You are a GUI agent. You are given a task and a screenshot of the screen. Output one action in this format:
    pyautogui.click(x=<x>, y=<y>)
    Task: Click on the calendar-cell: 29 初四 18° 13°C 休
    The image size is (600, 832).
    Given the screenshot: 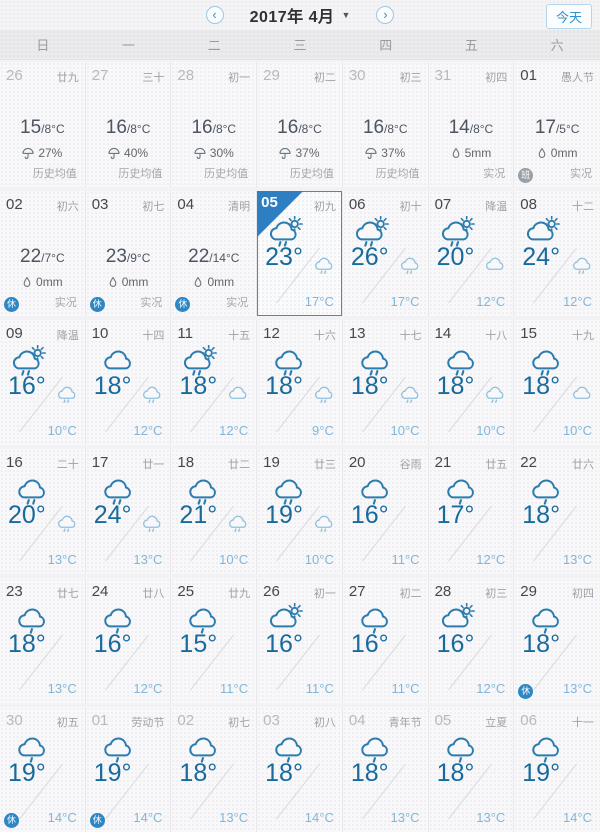 What is the action you would take?
    pyautogui.click(x=557, y=640)
    